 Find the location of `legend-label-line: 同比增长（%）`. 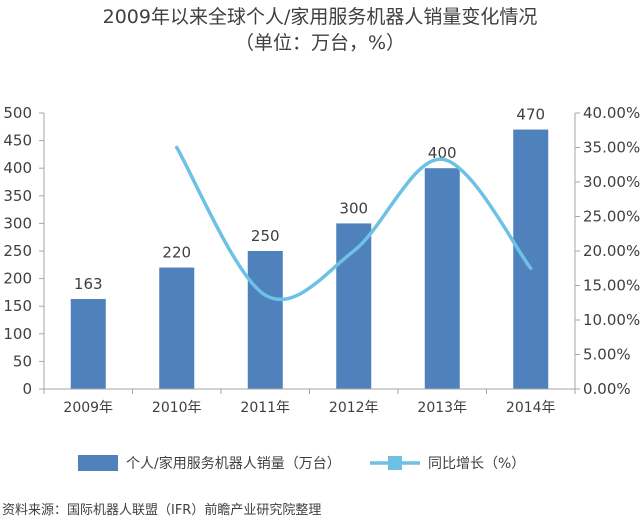

legend-label-line: 同比增长（%） is located at coordinates (476, 464).